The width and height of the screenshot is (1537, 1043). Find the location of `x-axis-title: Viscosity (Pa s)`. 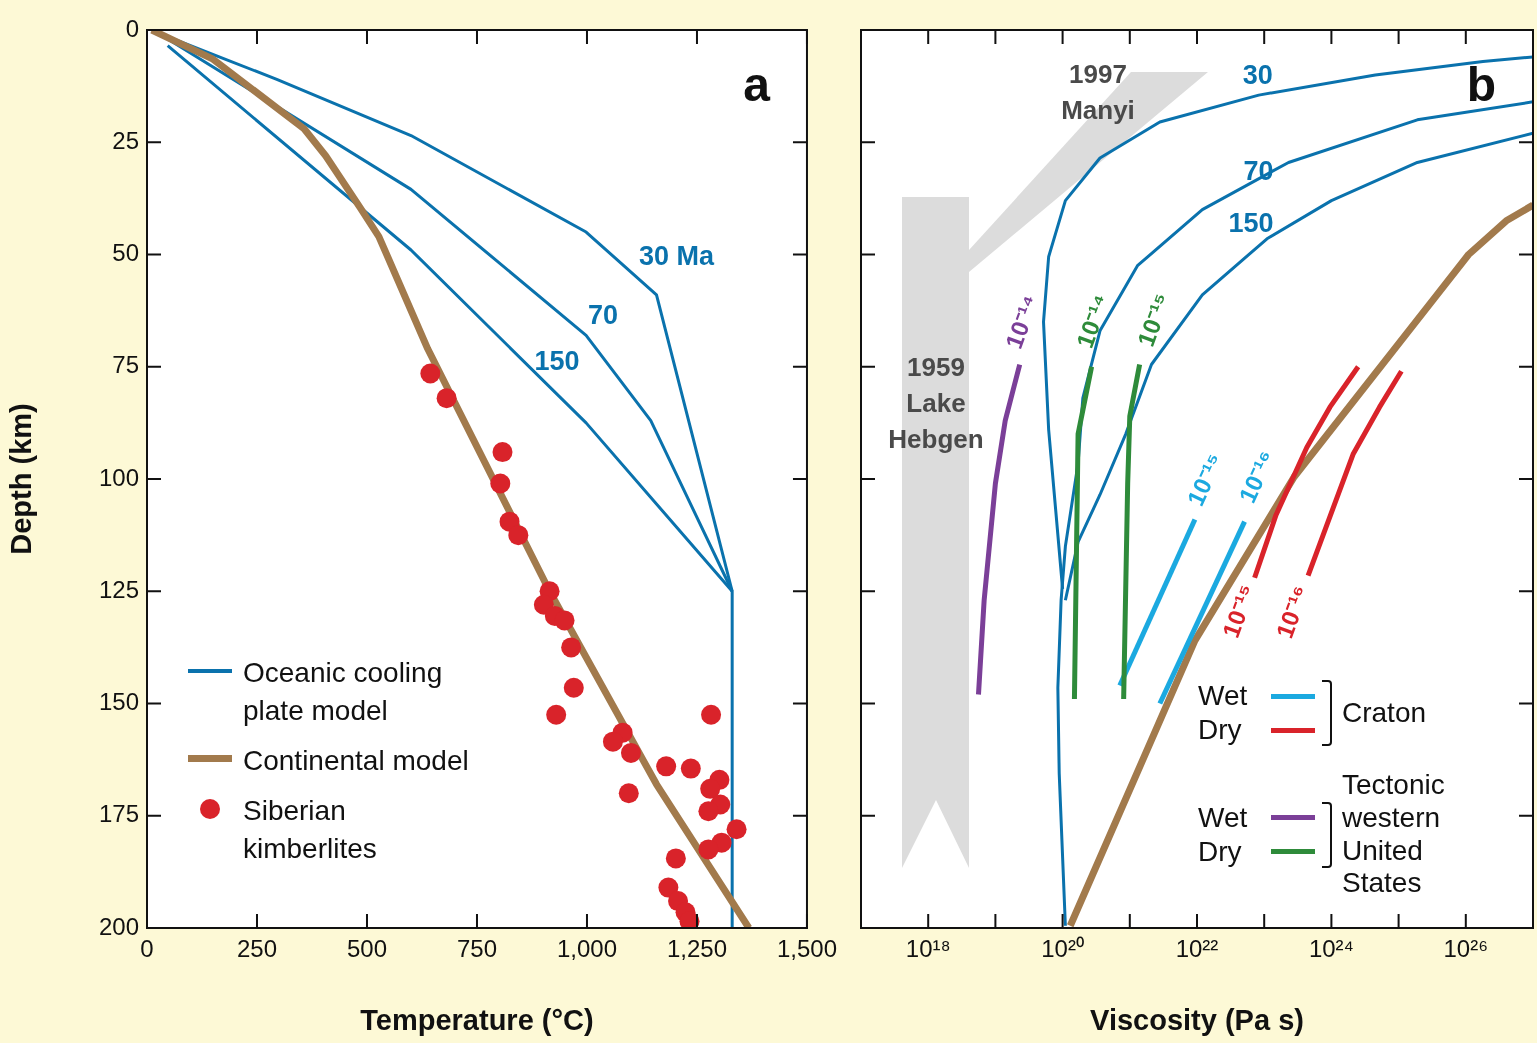

x-axis-title: Viscosity (Pa s) is located at coordinates (1197, 1019).